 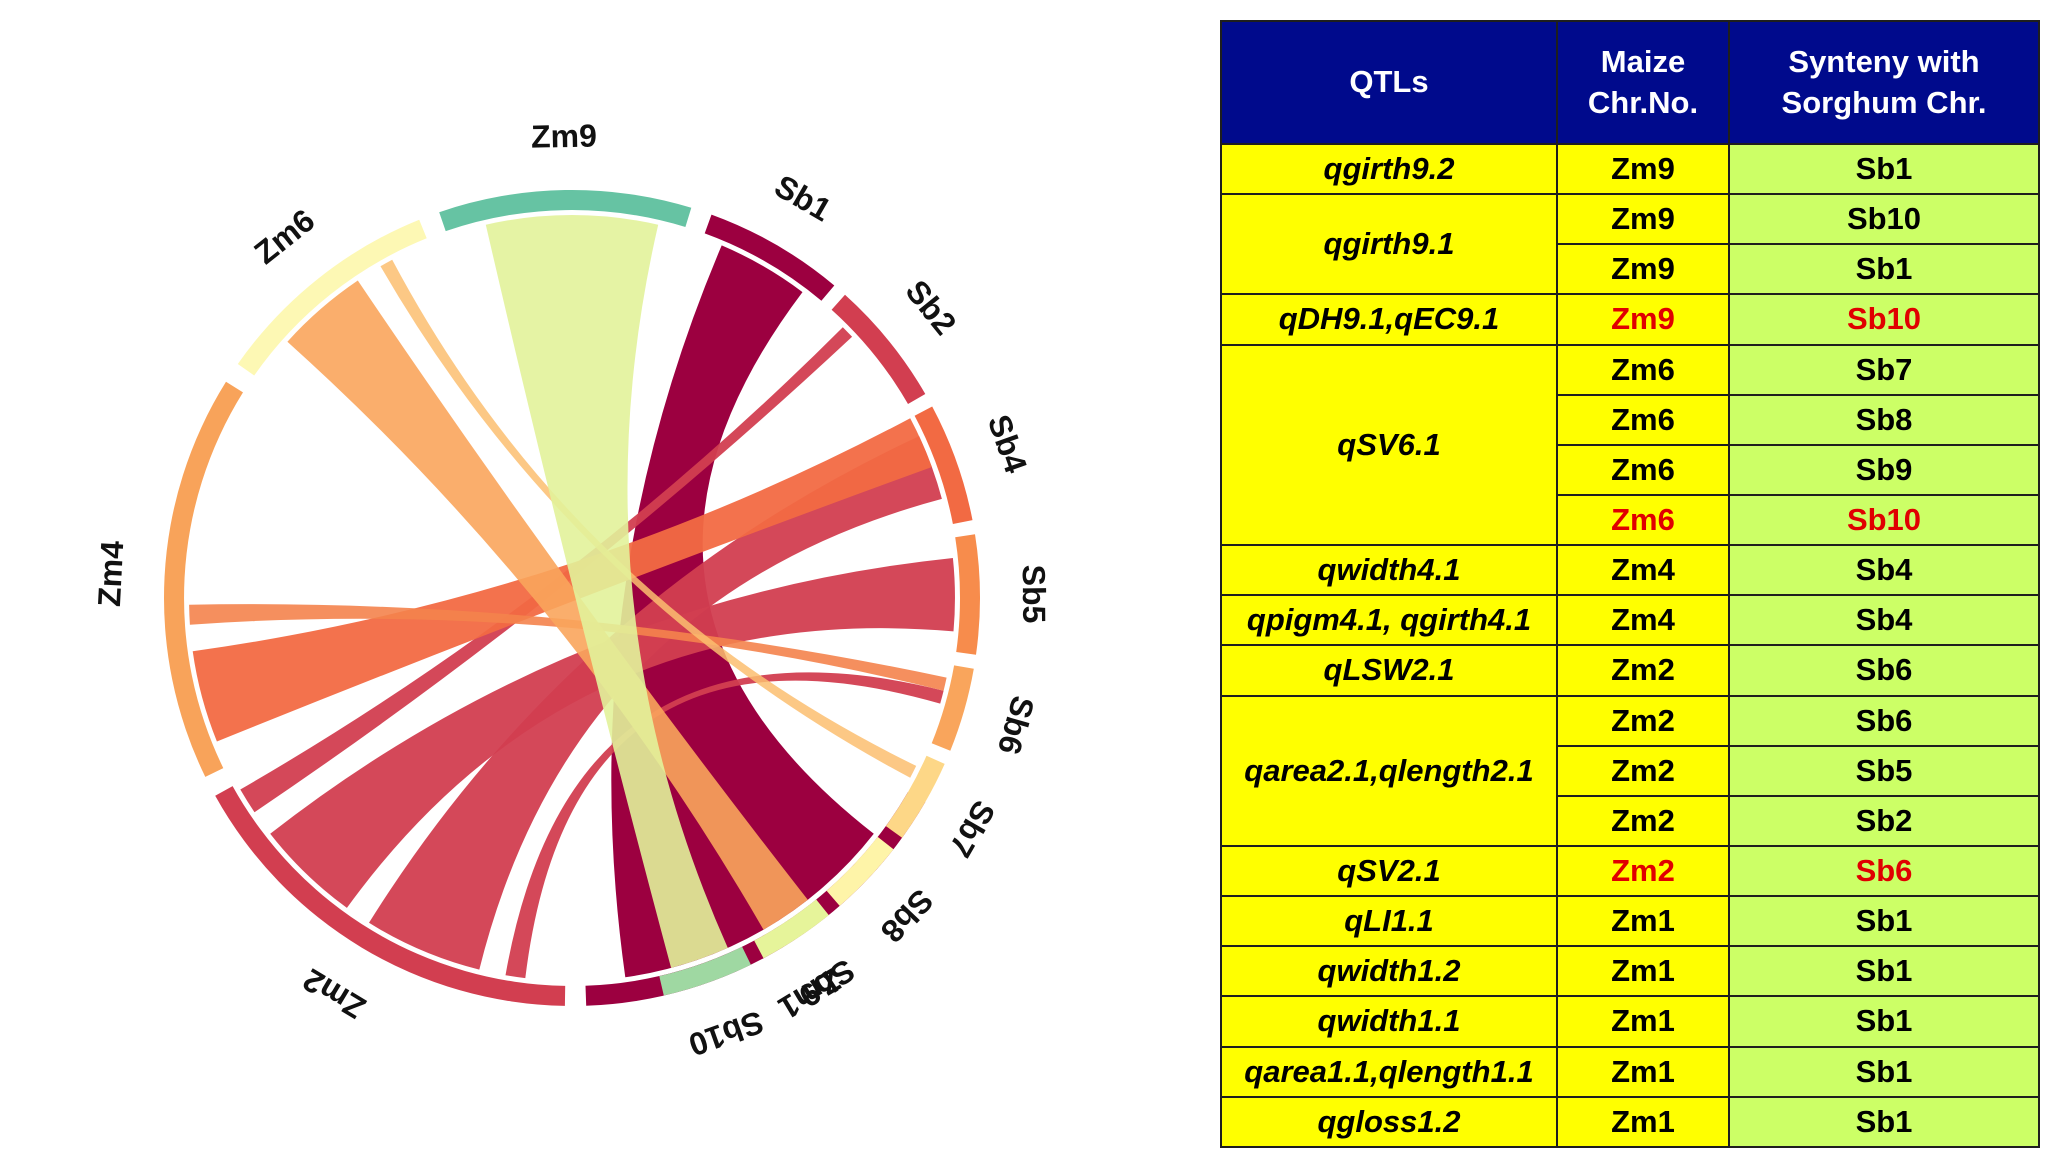 What do you see at coordinates (1389, 1122) in the screenshot?
I see `qtl-name-cell: qgloss1.2` at bounding box center [1389, 1122].